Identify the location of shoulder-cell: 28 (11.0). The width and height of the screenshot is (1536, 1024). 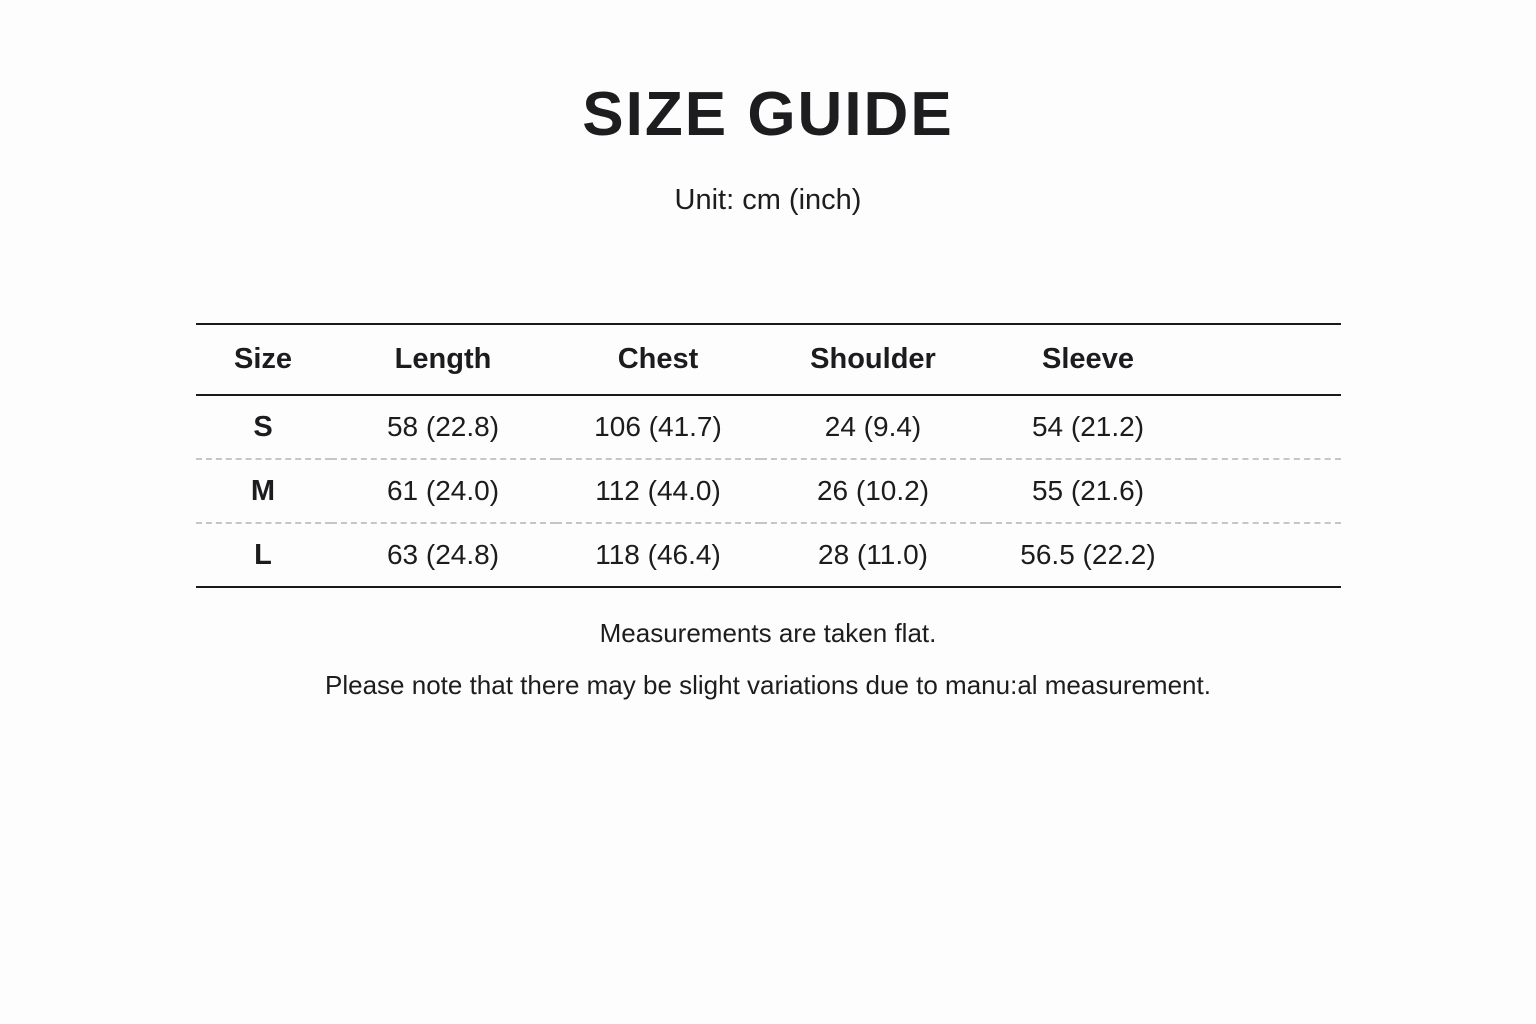
(873, 554).